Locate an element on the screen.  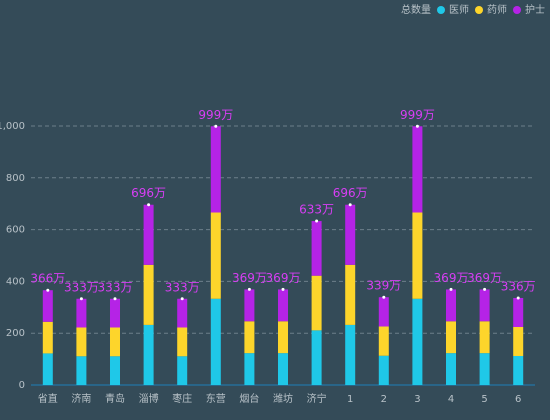
x-tick-label: 2 is located at coordinates (384, 399).